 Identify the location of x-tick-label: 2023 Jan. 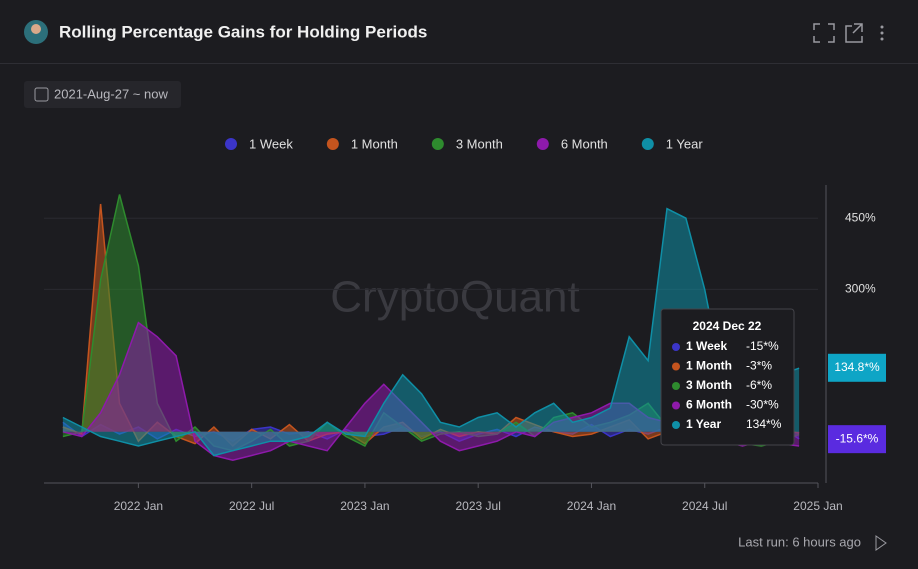
(364, 506).